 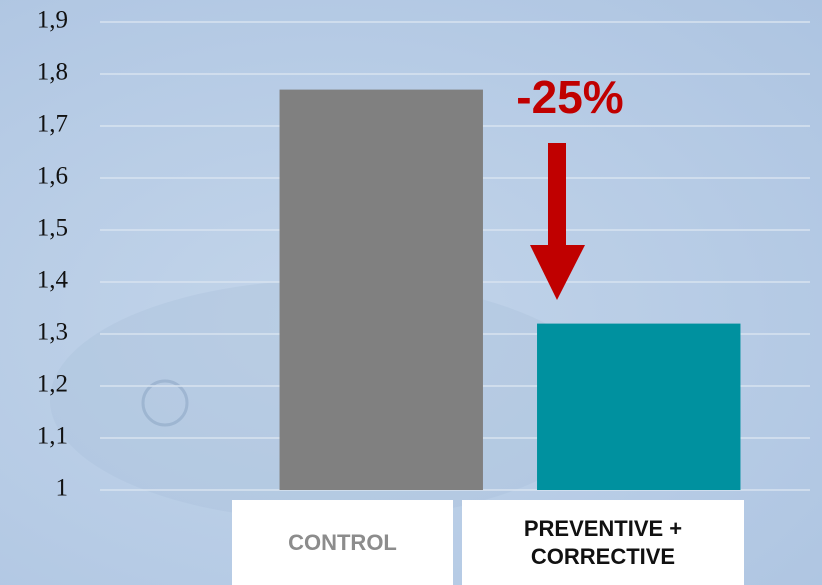 I want to click on y-tick-label: 1,6, so click(x=52, y=176).